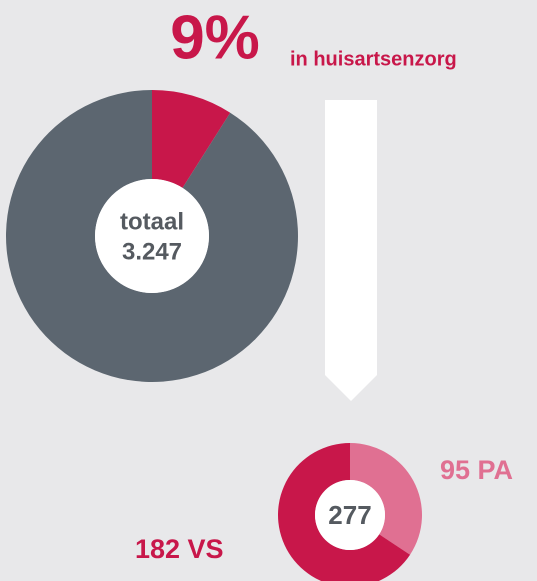 This screenshot has width=537, height=581. What do you see at coordinates (373, 59) in the screenshot?
I see `annotation: in huisartsenzorg` at bounding box center [373, 59].